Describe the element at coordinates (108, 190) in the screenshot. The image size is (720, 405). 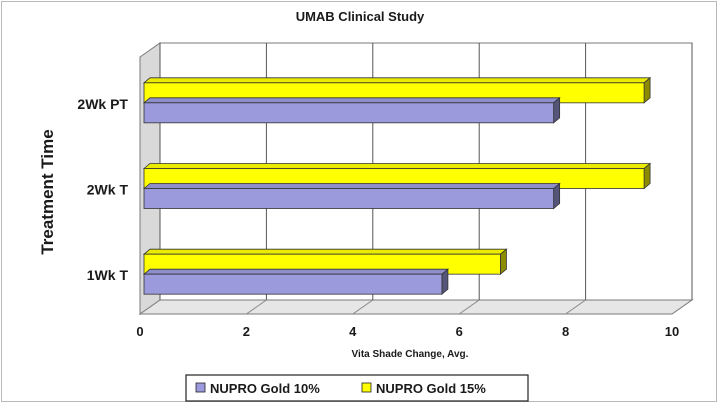
I see `category-label: 2Wk T` at that location.